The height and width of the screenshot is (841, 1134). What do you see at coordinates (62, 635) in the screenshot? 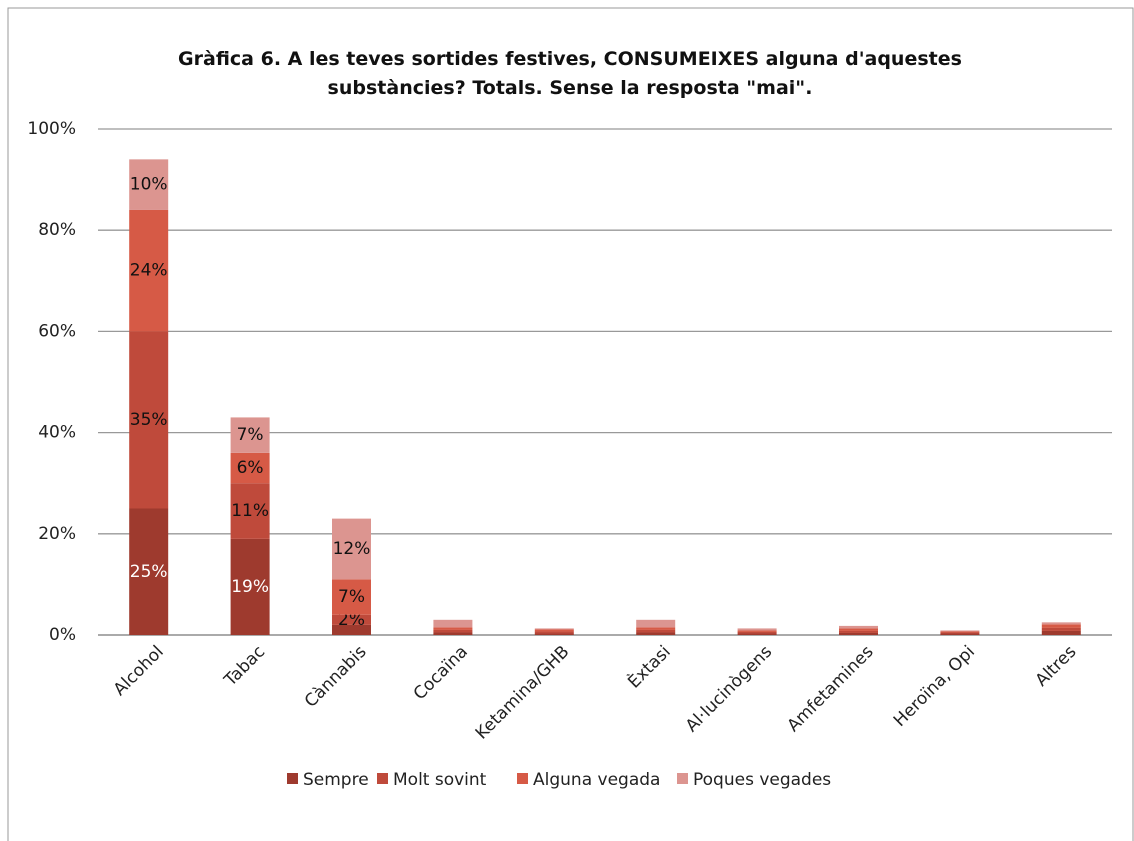
I see `y-tick-label: 0%` at bounding box center [62, 635].